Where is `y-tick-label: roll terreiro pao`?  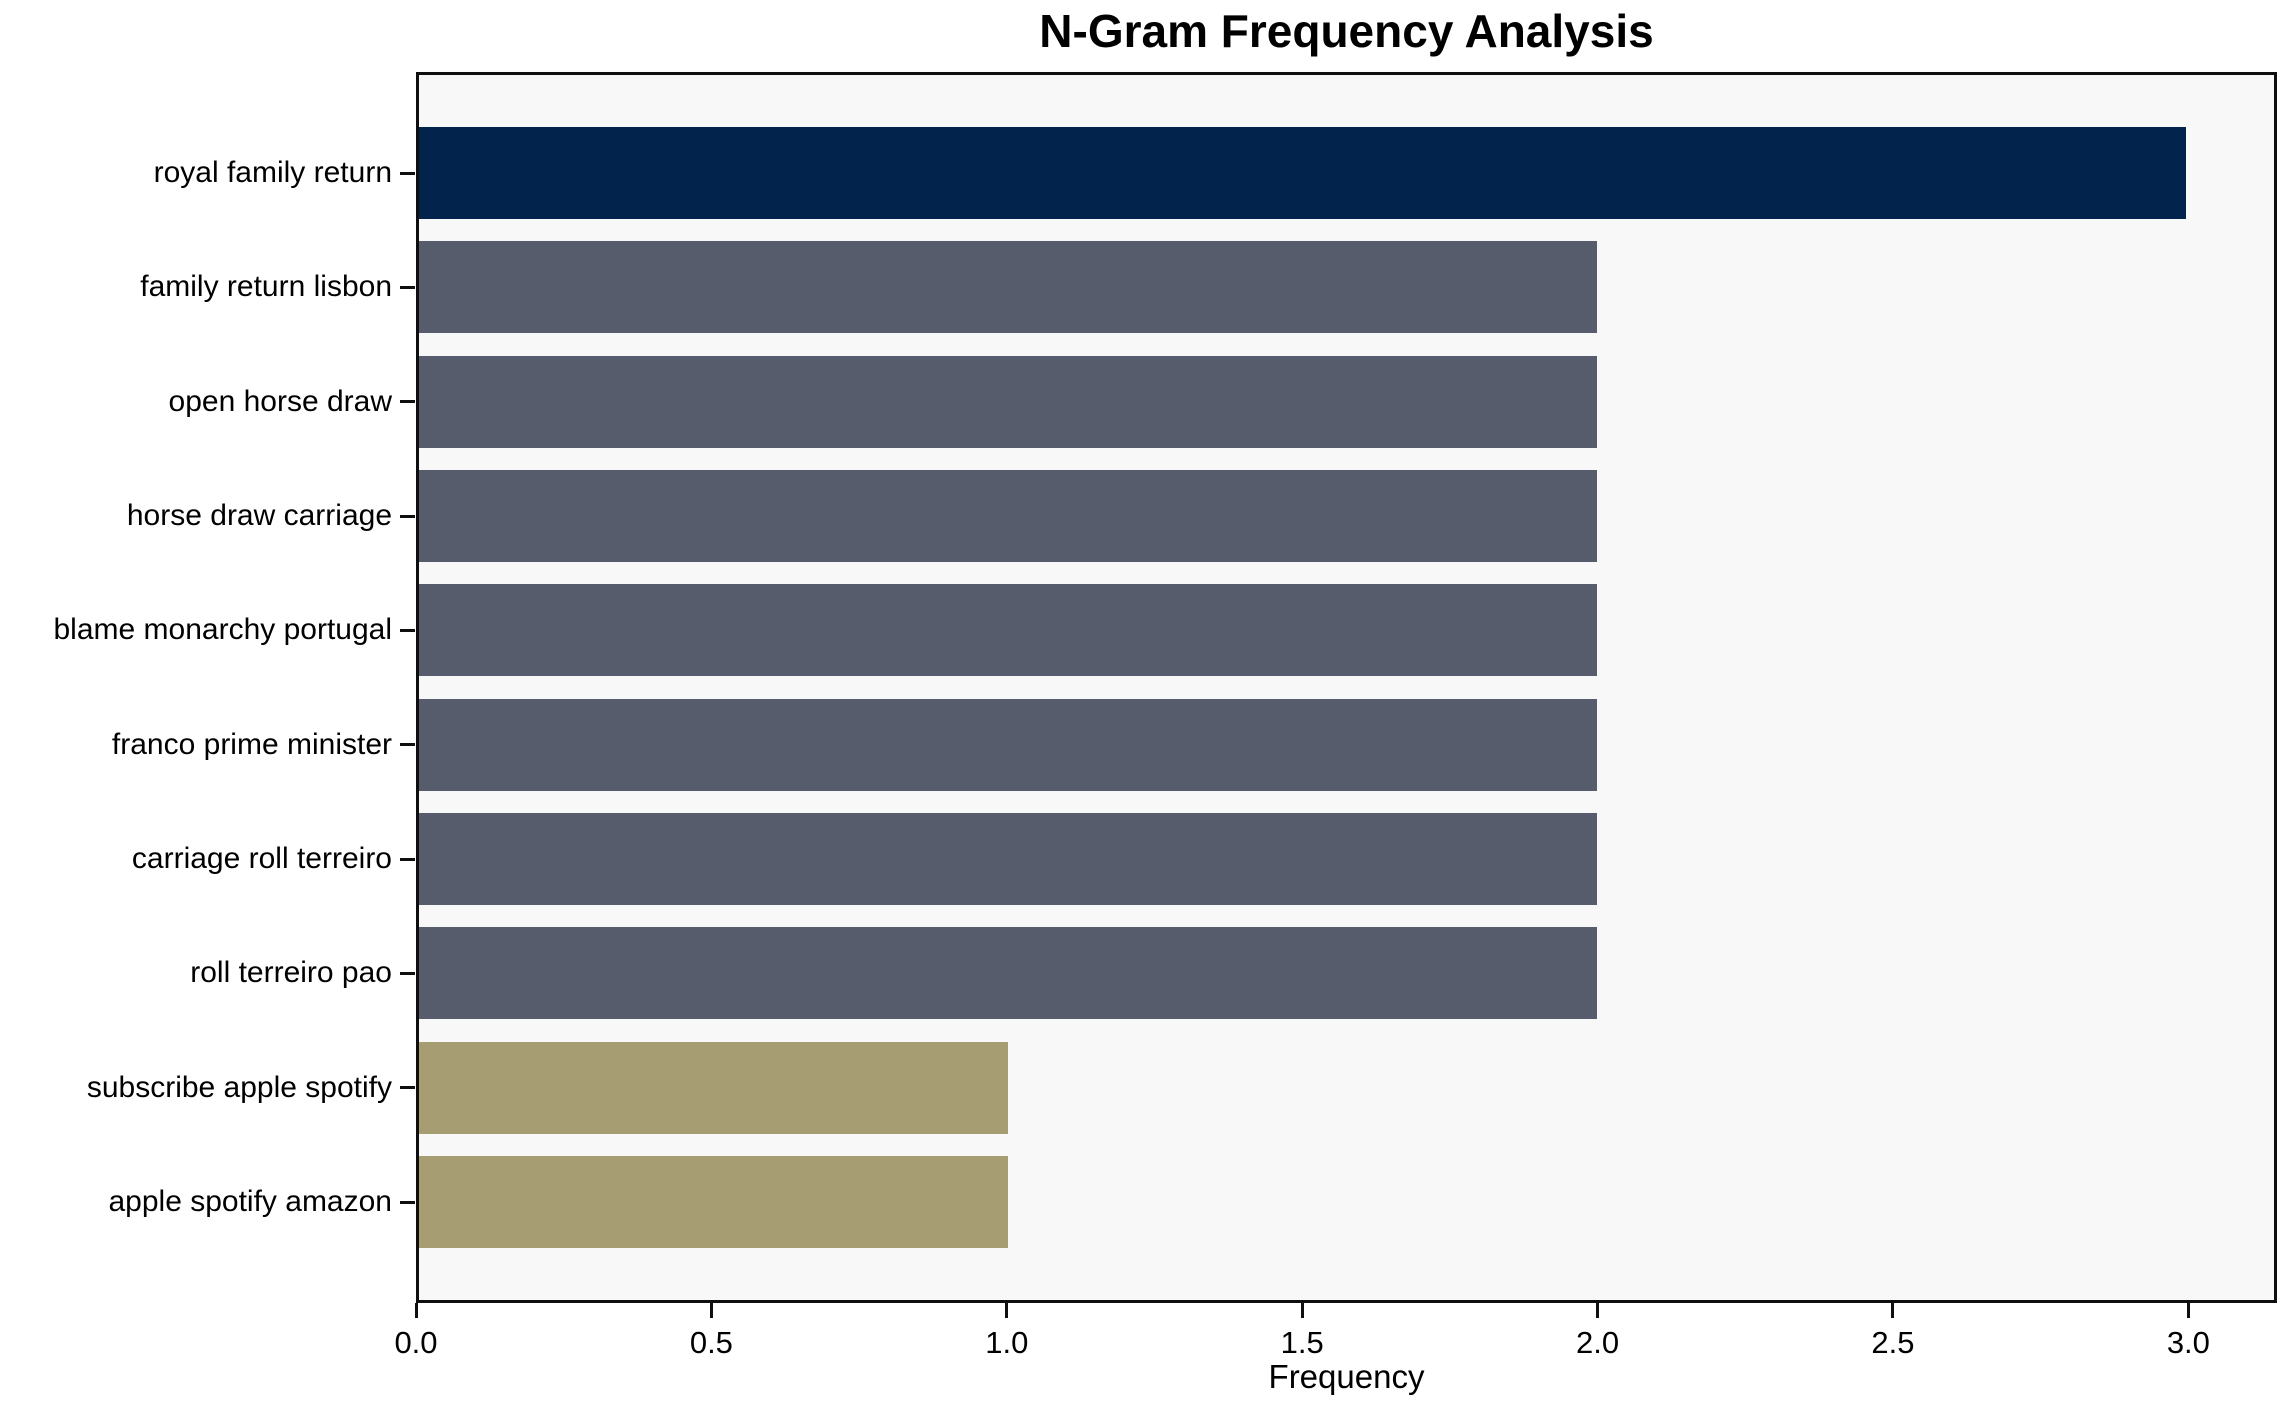
y-tick-label: roll terreiro pao is located at coordinates (291, 973).